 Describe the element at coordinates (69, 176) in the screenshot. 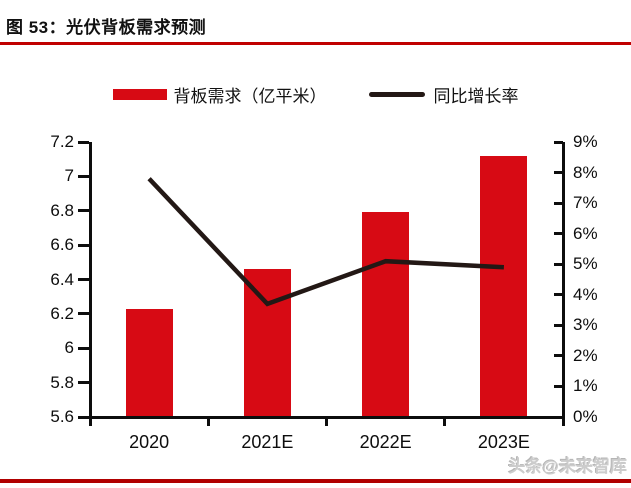

I see `y-axis-tick-label: 7` at that location.